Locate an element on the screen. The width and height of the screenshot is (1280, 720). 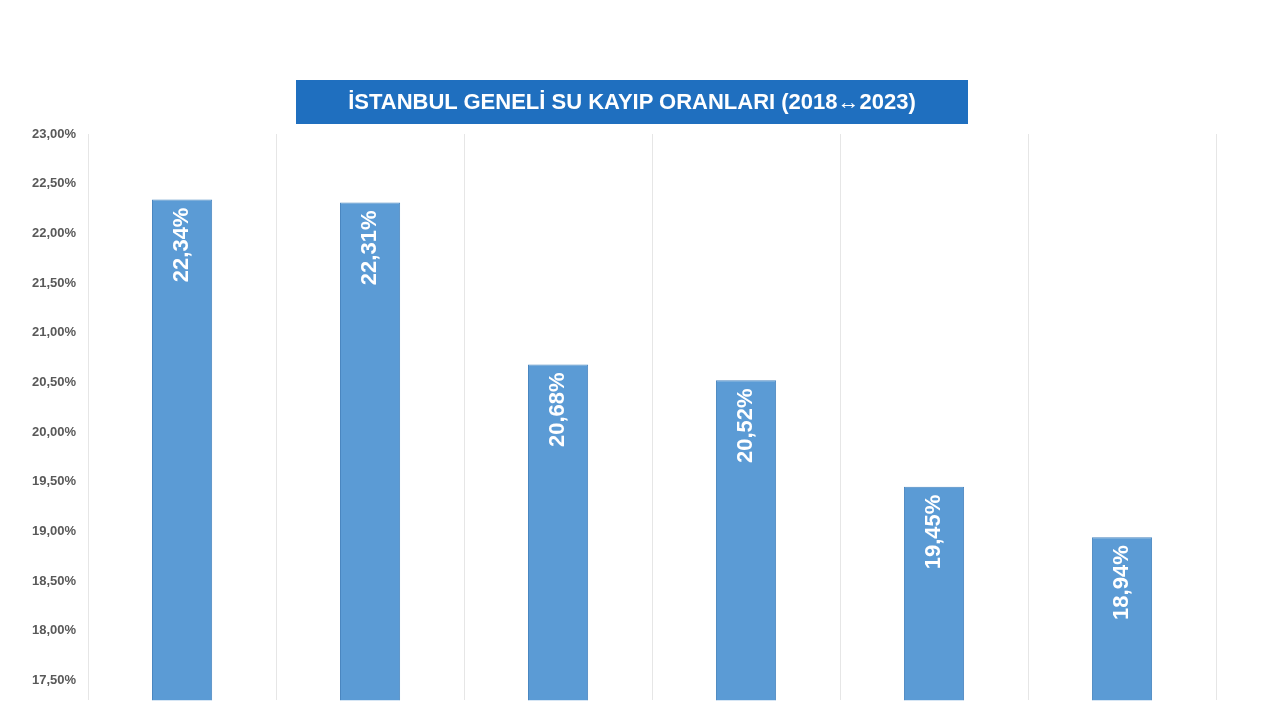
y-tick-label: 22,00% is located at coordinates (54, 232).